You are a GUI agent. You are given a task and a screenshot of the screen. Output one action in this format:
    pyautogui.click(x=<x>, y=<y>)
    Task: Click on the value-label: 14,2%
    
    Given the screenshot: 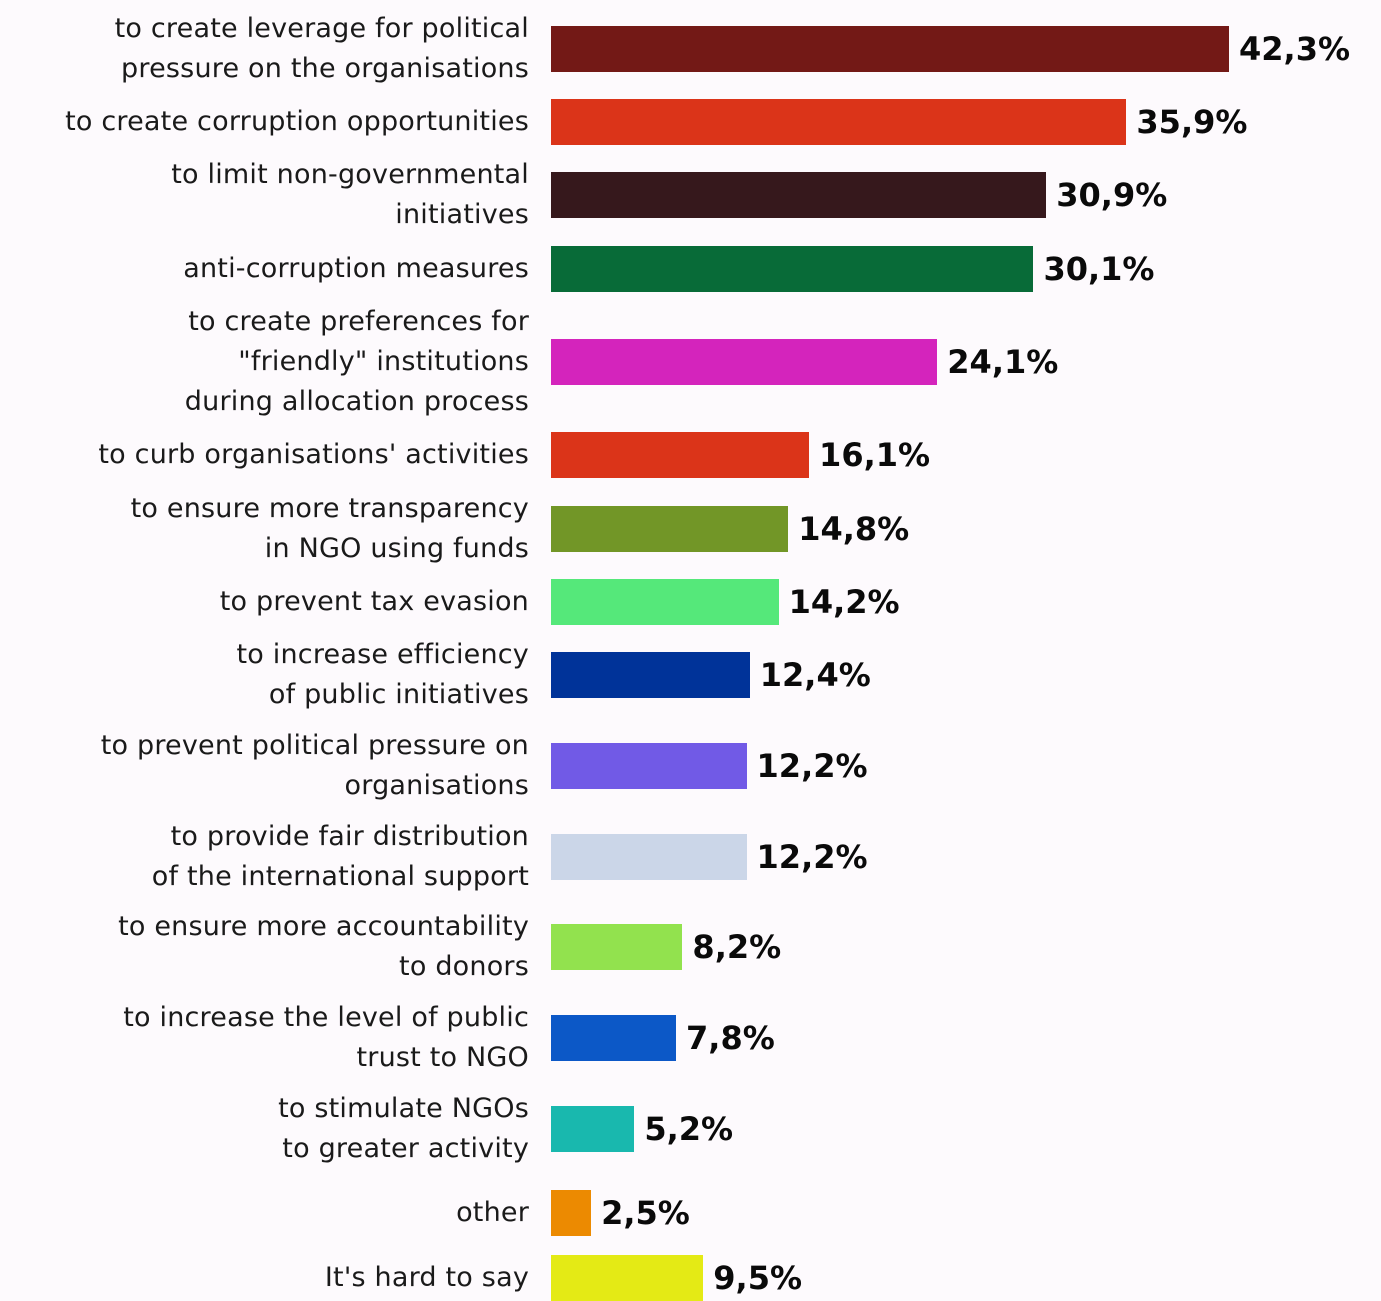 What is the action you would take?
    pyautogui.click(x=844, y=602)
    